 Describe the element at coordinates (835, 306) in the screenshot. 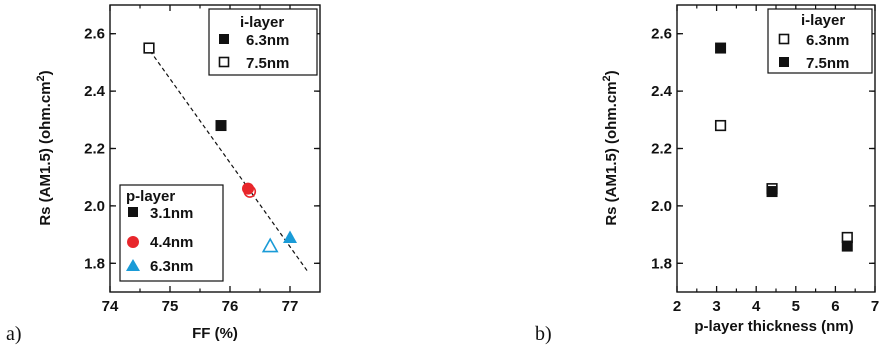

I see `b-x-tick-label: 6` at that location.